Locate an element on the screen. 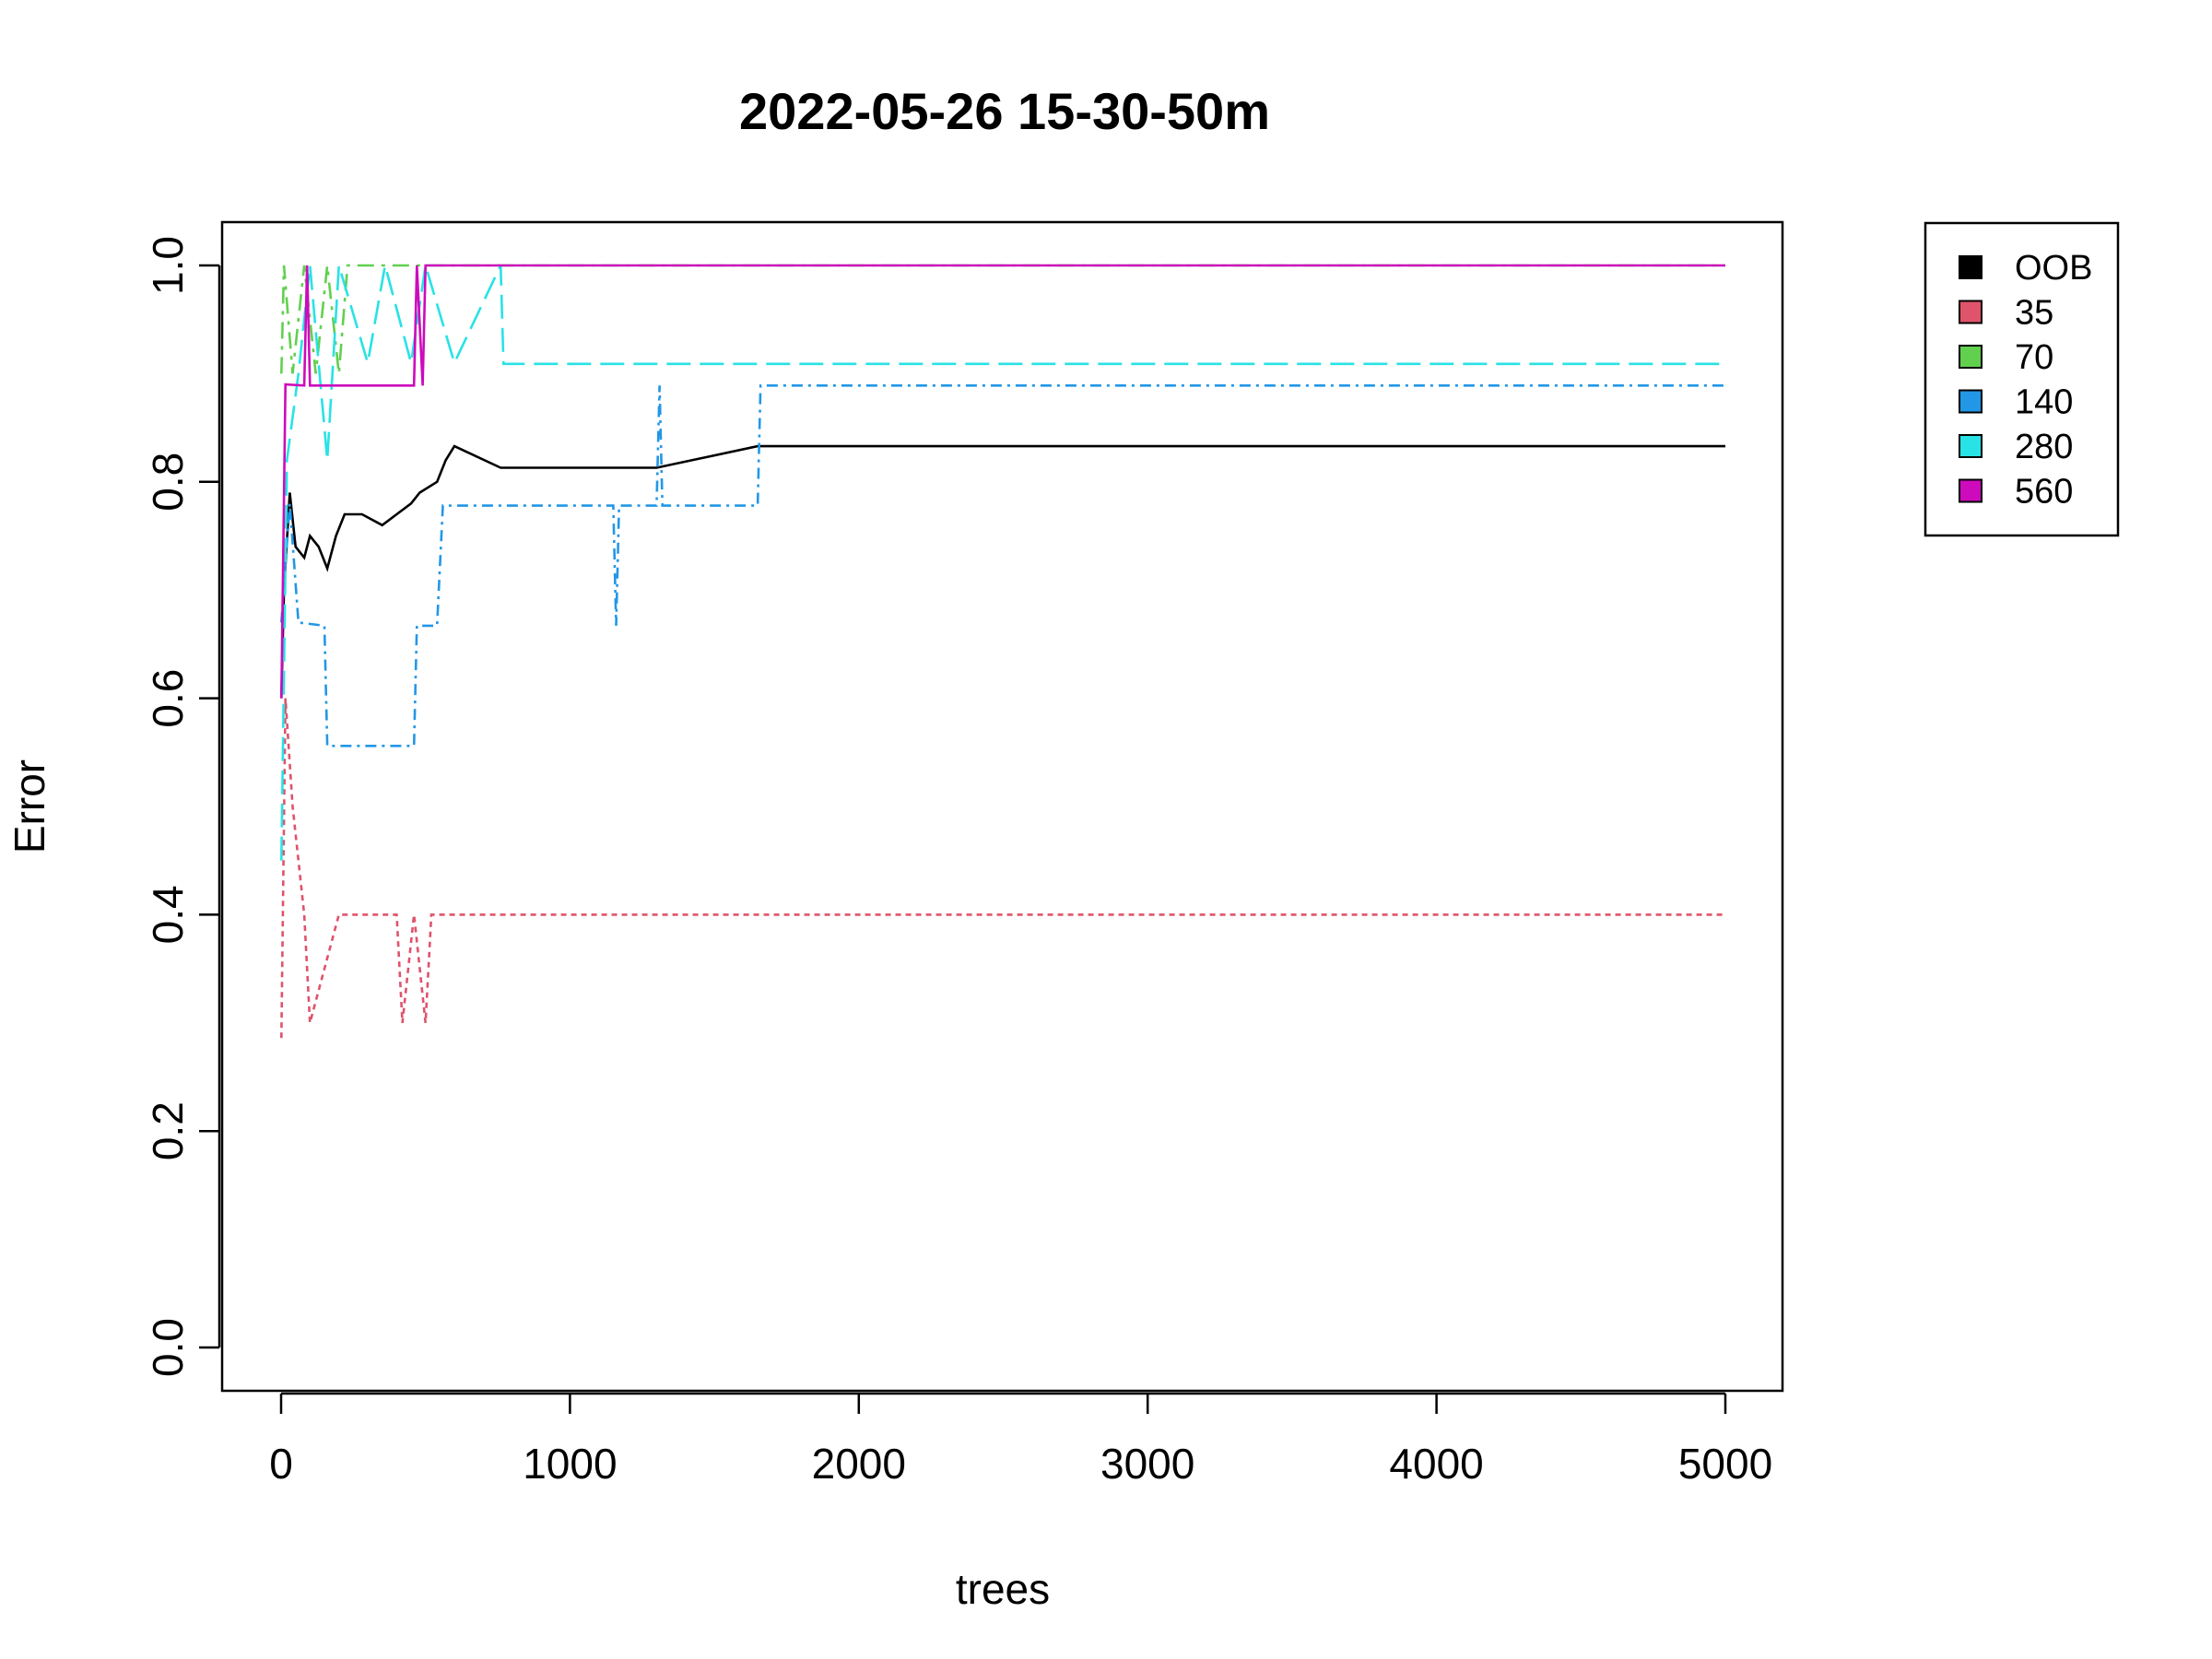 The image size is (2212, 1659). legend-label-560: 560 is located at coordinates (2044, 492).